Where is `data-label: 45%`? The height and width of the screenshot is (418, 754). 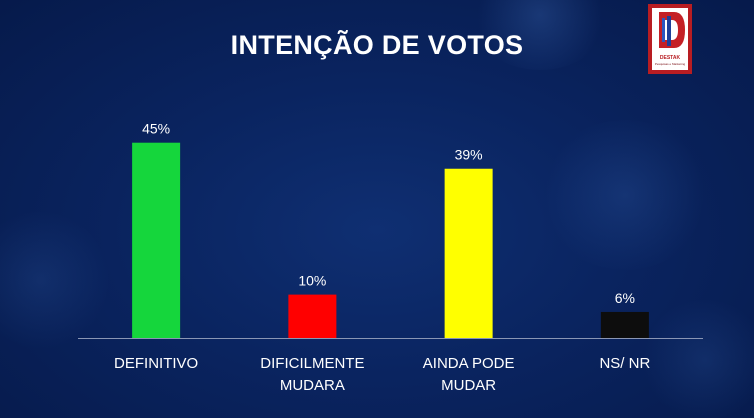
data-label: 45% is located at coordinates (156, 129).